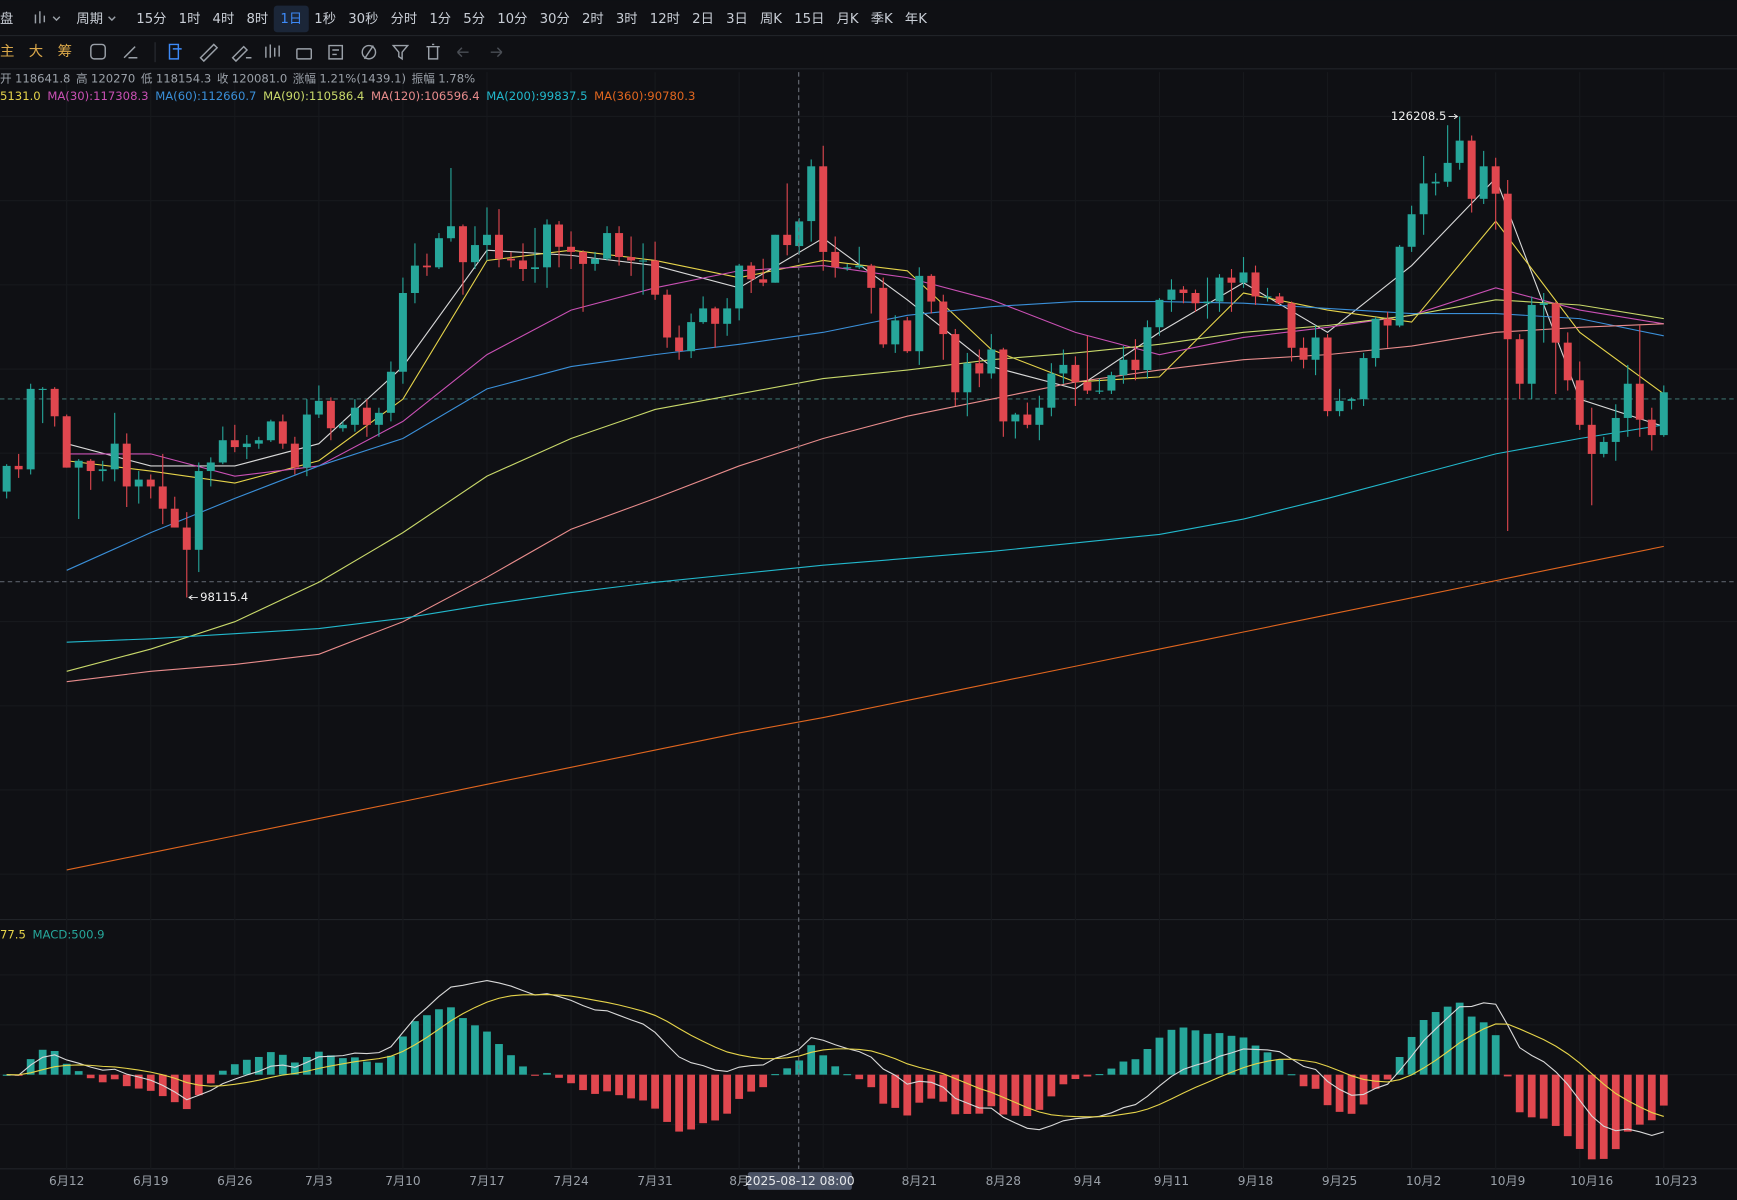  What do you see at coordinates (440, 19) in the screenshot?
I see `interval-button: 1分` at bounding box center [440, 19].